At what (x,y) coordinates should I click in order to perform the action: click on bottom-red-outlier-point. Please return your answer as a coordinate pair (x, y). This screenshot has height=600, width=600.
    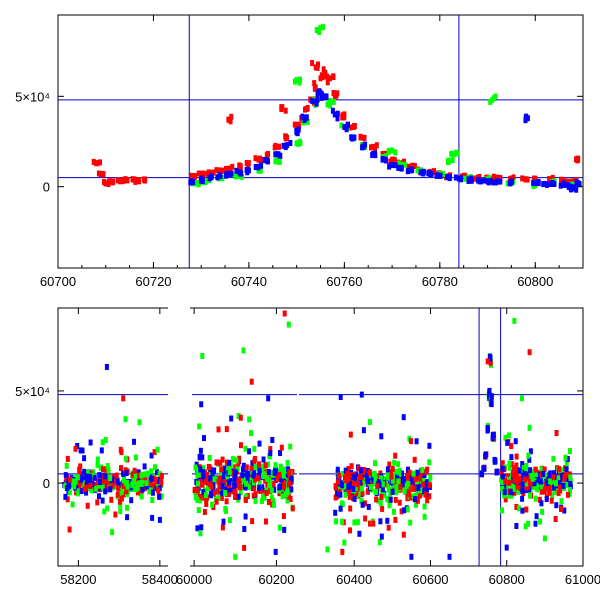
    Looking at the image, I should click on (373, 523).